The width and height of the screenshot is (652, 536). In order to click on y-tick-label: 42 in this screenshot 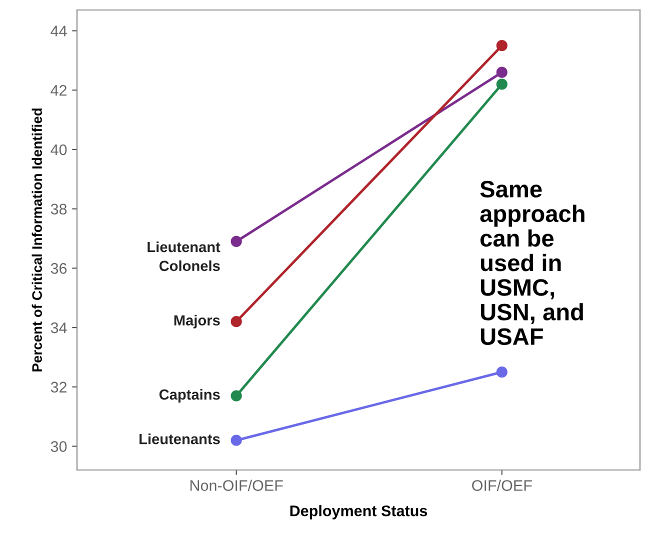, I will do `click(58, 90)`.